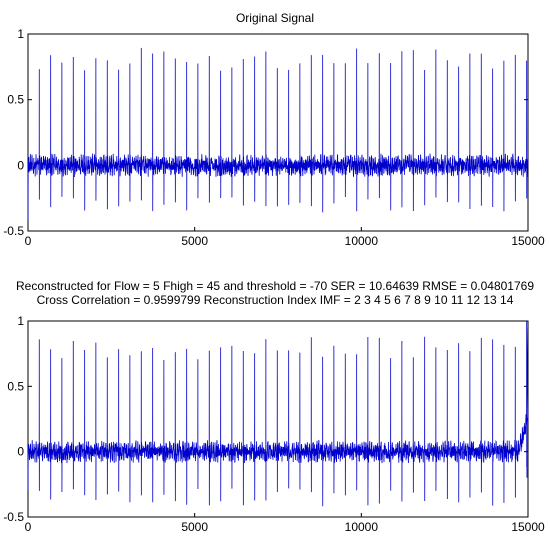 Image resolution: width=550 pixels, height=551 pixels. Describe the element at coordinates (15, 100) in the screenshot. I see `chart-top-ytick-label: 0.5` at that location.